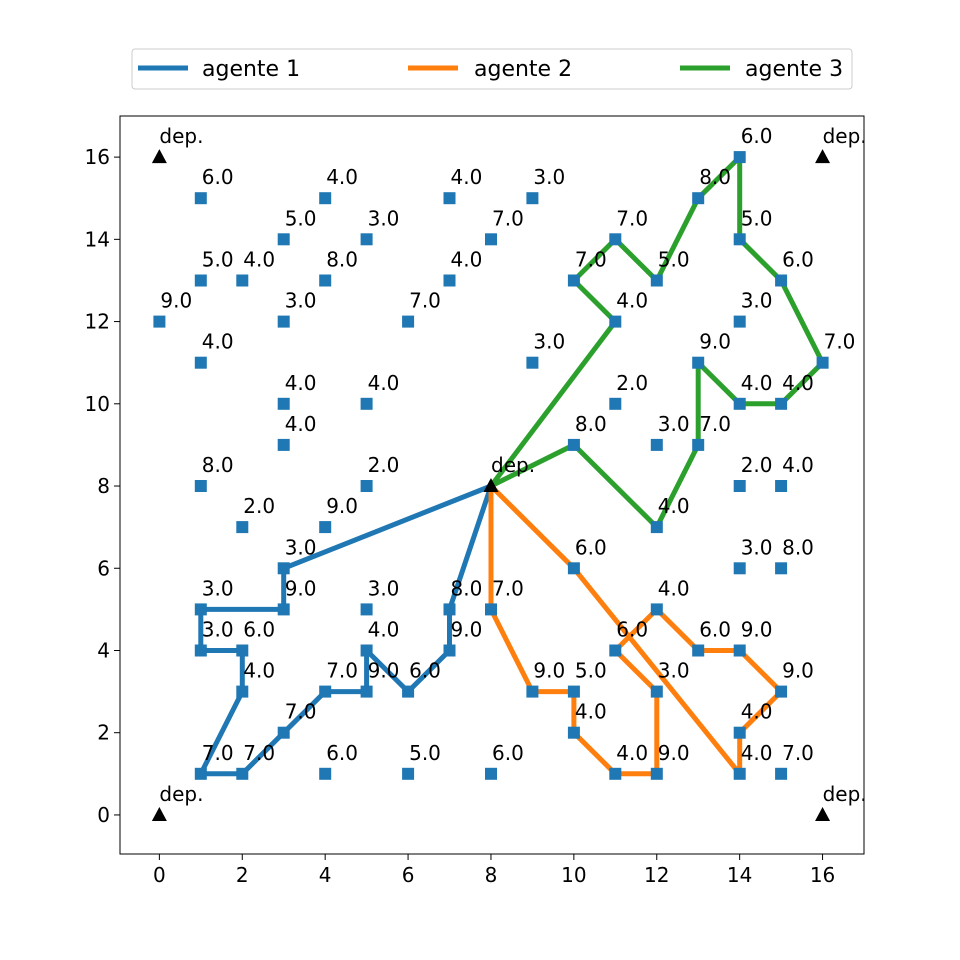 The width and height of the screenshot is (960, 960). Describe the element at coordinates (103, 568) in the screenshot. I see `y-tick-label: 6` at that location.